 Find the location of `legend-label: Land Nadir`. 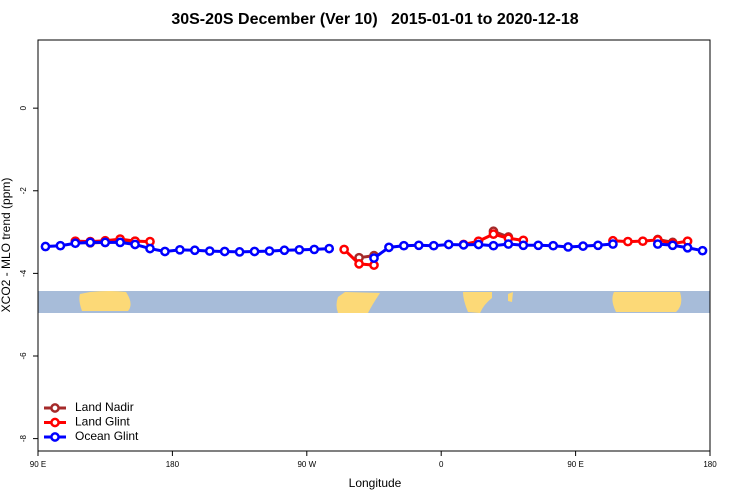

legend-label: Land Nadir is located at coordinates (104, 407).